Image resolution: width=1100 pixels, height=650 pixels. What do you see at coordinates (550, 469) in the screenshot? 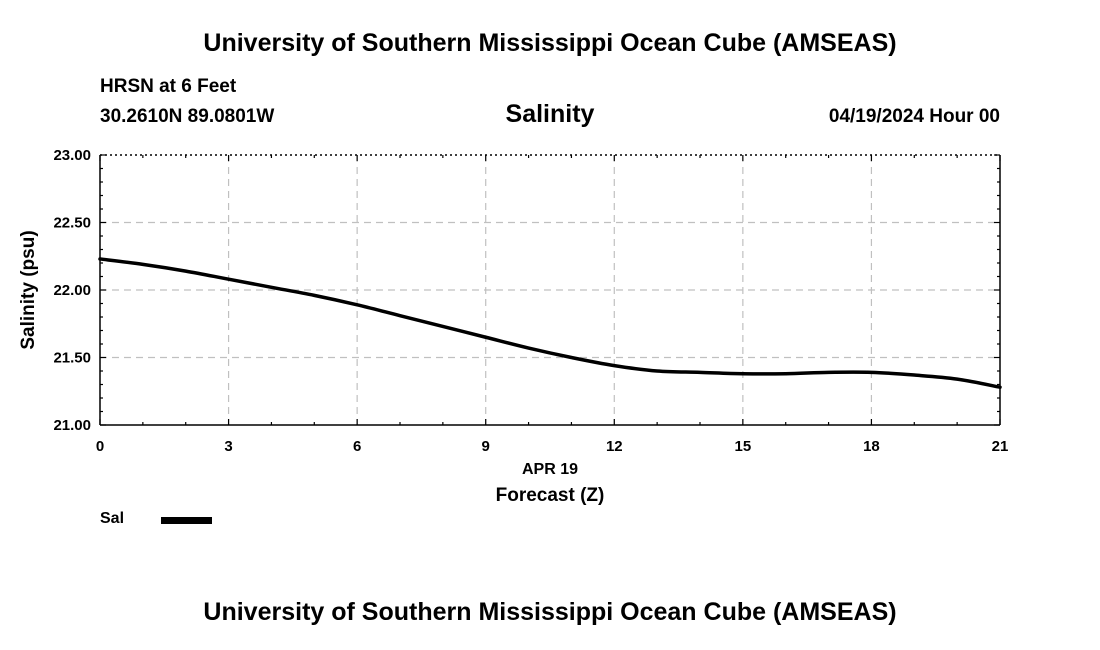
I see `x-axis-date-label: APR 19` at bounding box center [550, 469].